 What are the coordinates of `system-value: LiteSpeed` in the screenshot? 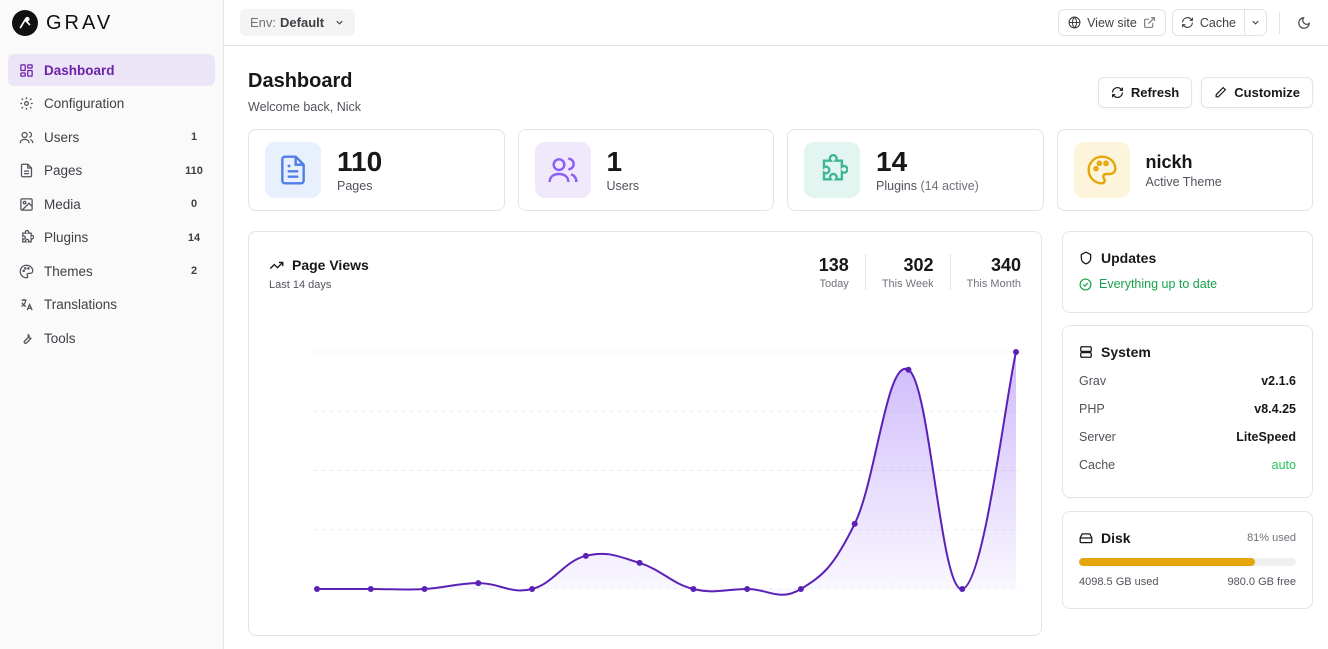 It's located at (1266, 437).